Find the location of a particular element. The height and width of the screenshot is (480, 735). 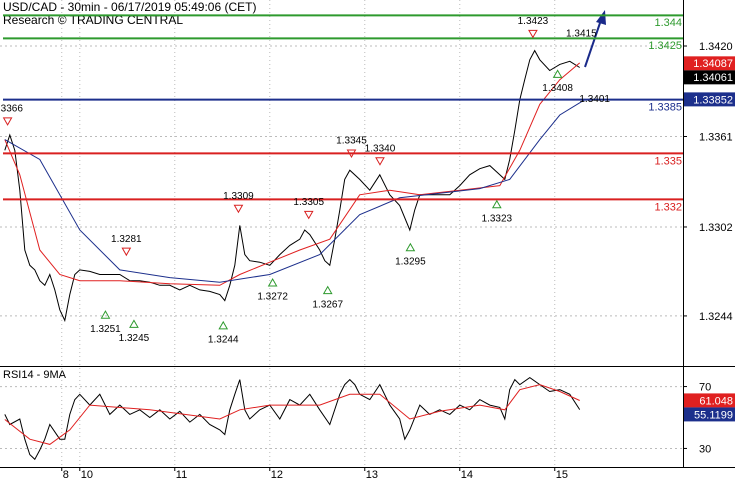

chart-subtitle: Research © TRADING CENTRAL is located at coordinates (93, 20).